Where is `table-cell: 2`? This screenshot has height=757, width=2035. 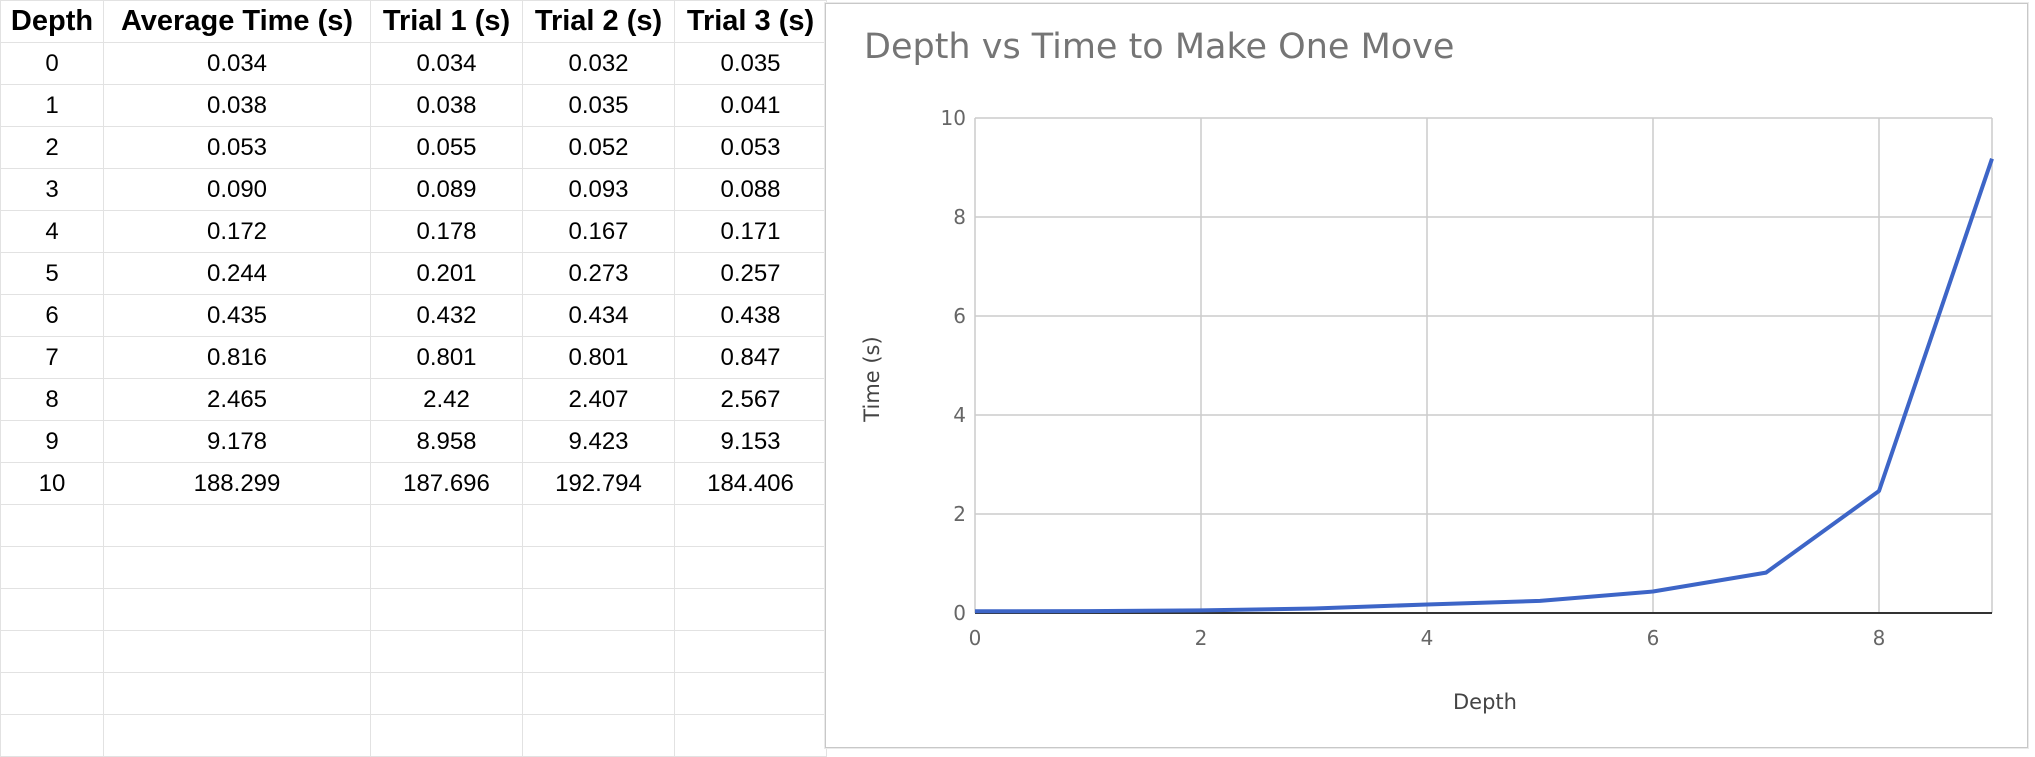
table-cell: 2 is located at coordinates (52, 147).